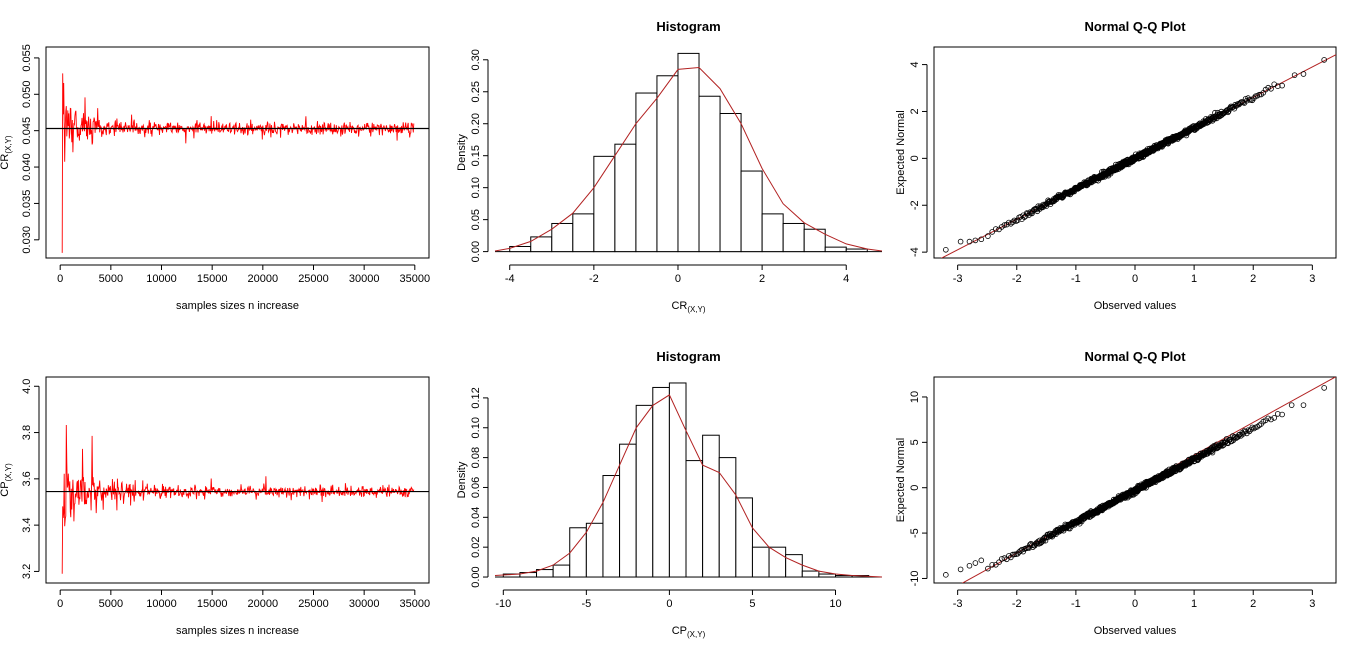  Describe the element at coordinates (476, 59) in the screenshot. I see `y-tick-label: 0.30` at that location.